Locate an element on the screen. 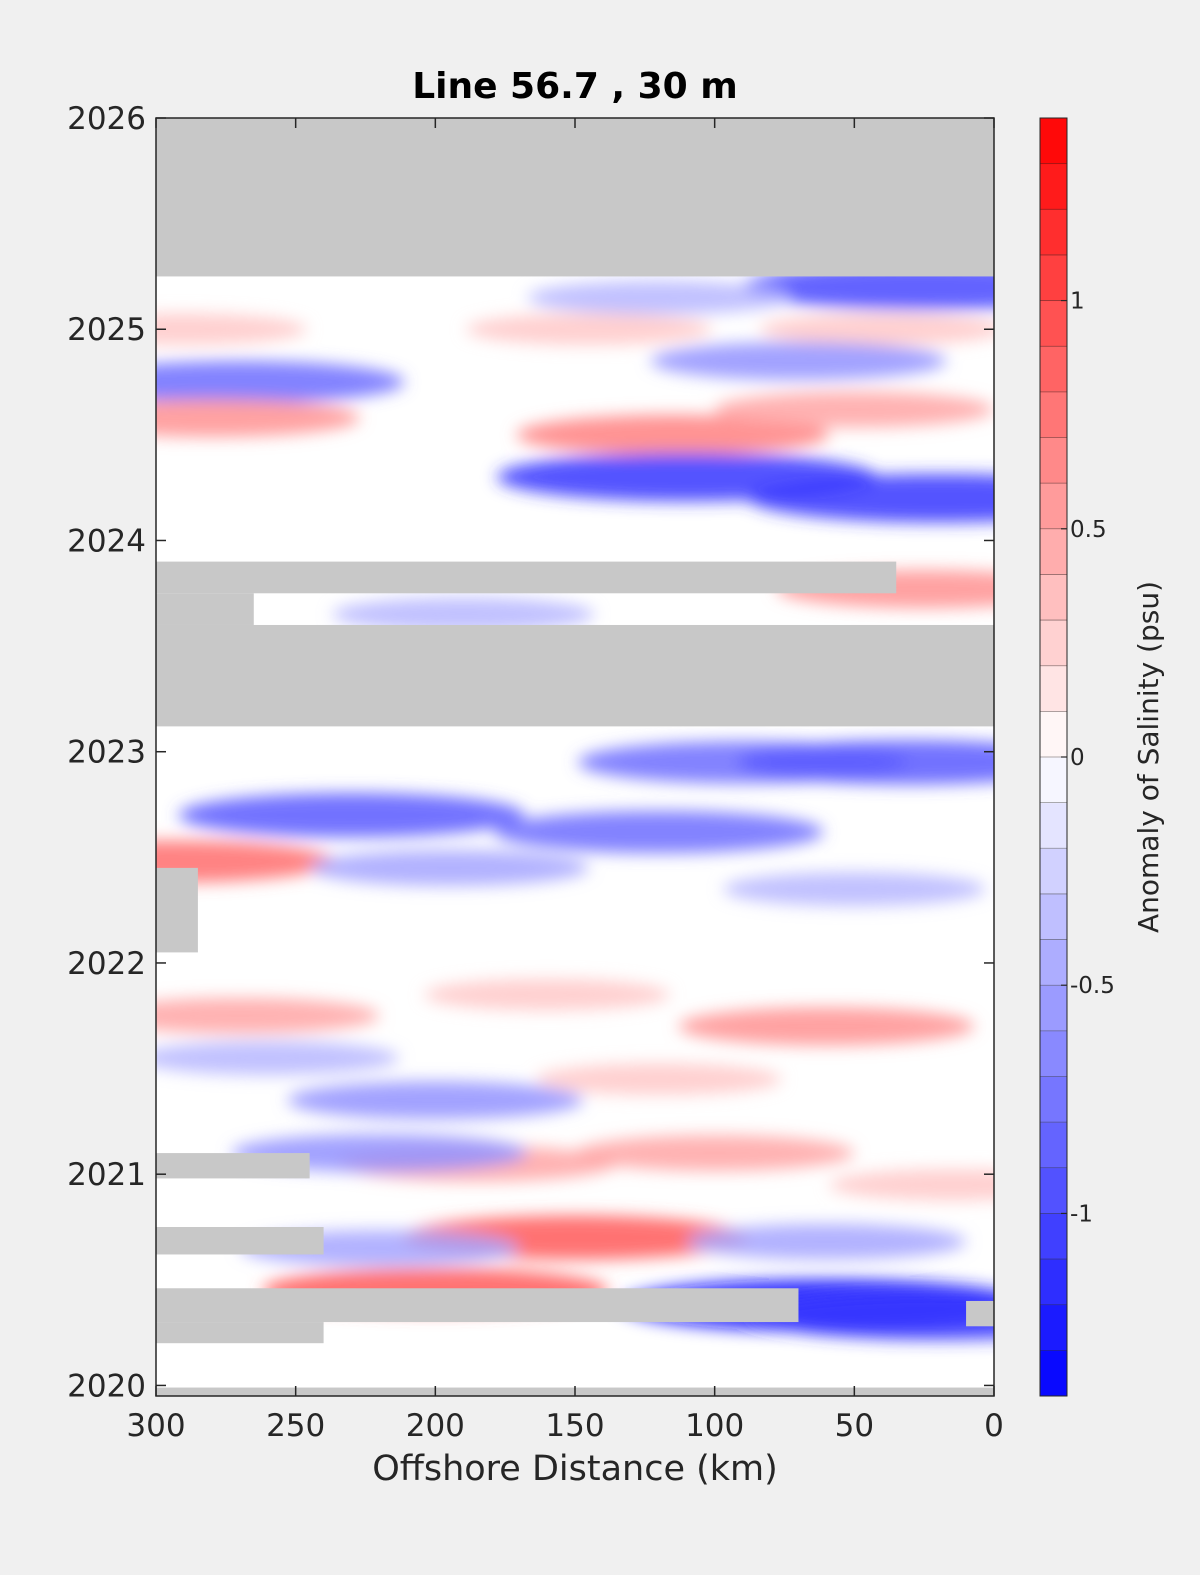 The image size is (1200, 1575). x-tick-label: 0 is located at coordinates (994, 1426).